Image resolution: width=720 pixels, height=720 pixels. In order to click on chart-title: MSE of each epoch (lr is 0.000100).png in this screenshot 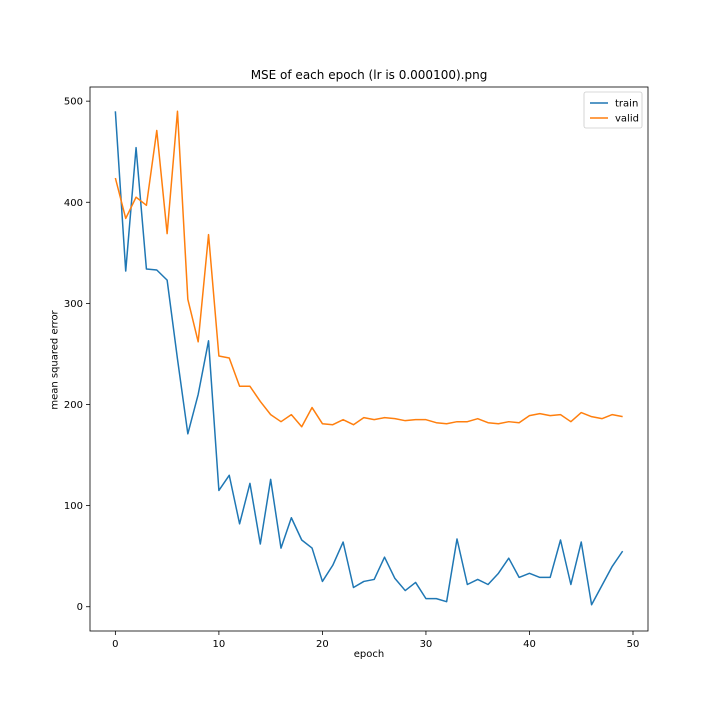, I will do `click(369, 75)`.